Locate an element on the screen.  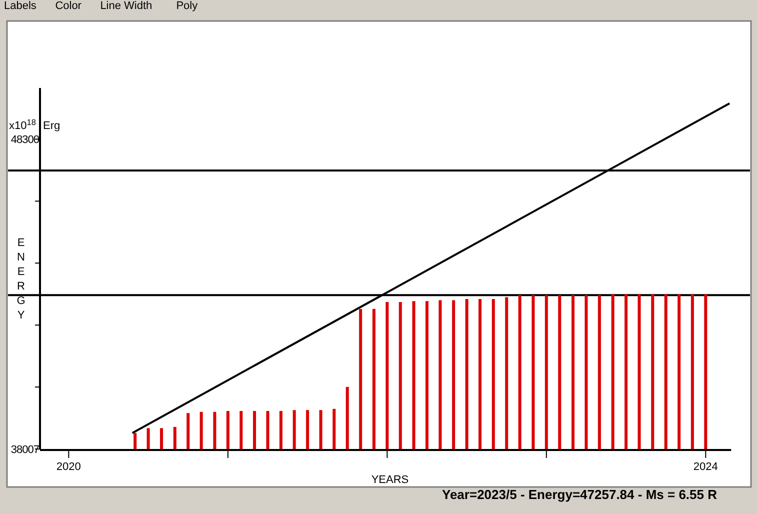
x-tick-label: 2024 is located at coordinates (705, 467).